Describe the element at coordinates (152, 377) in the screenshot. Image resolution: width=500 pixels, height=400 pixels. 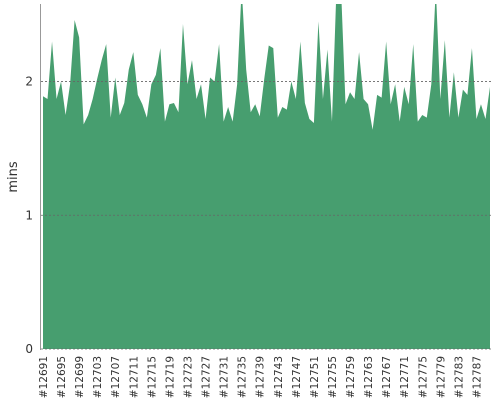
I see `x-tick-label: #12715` at that location.